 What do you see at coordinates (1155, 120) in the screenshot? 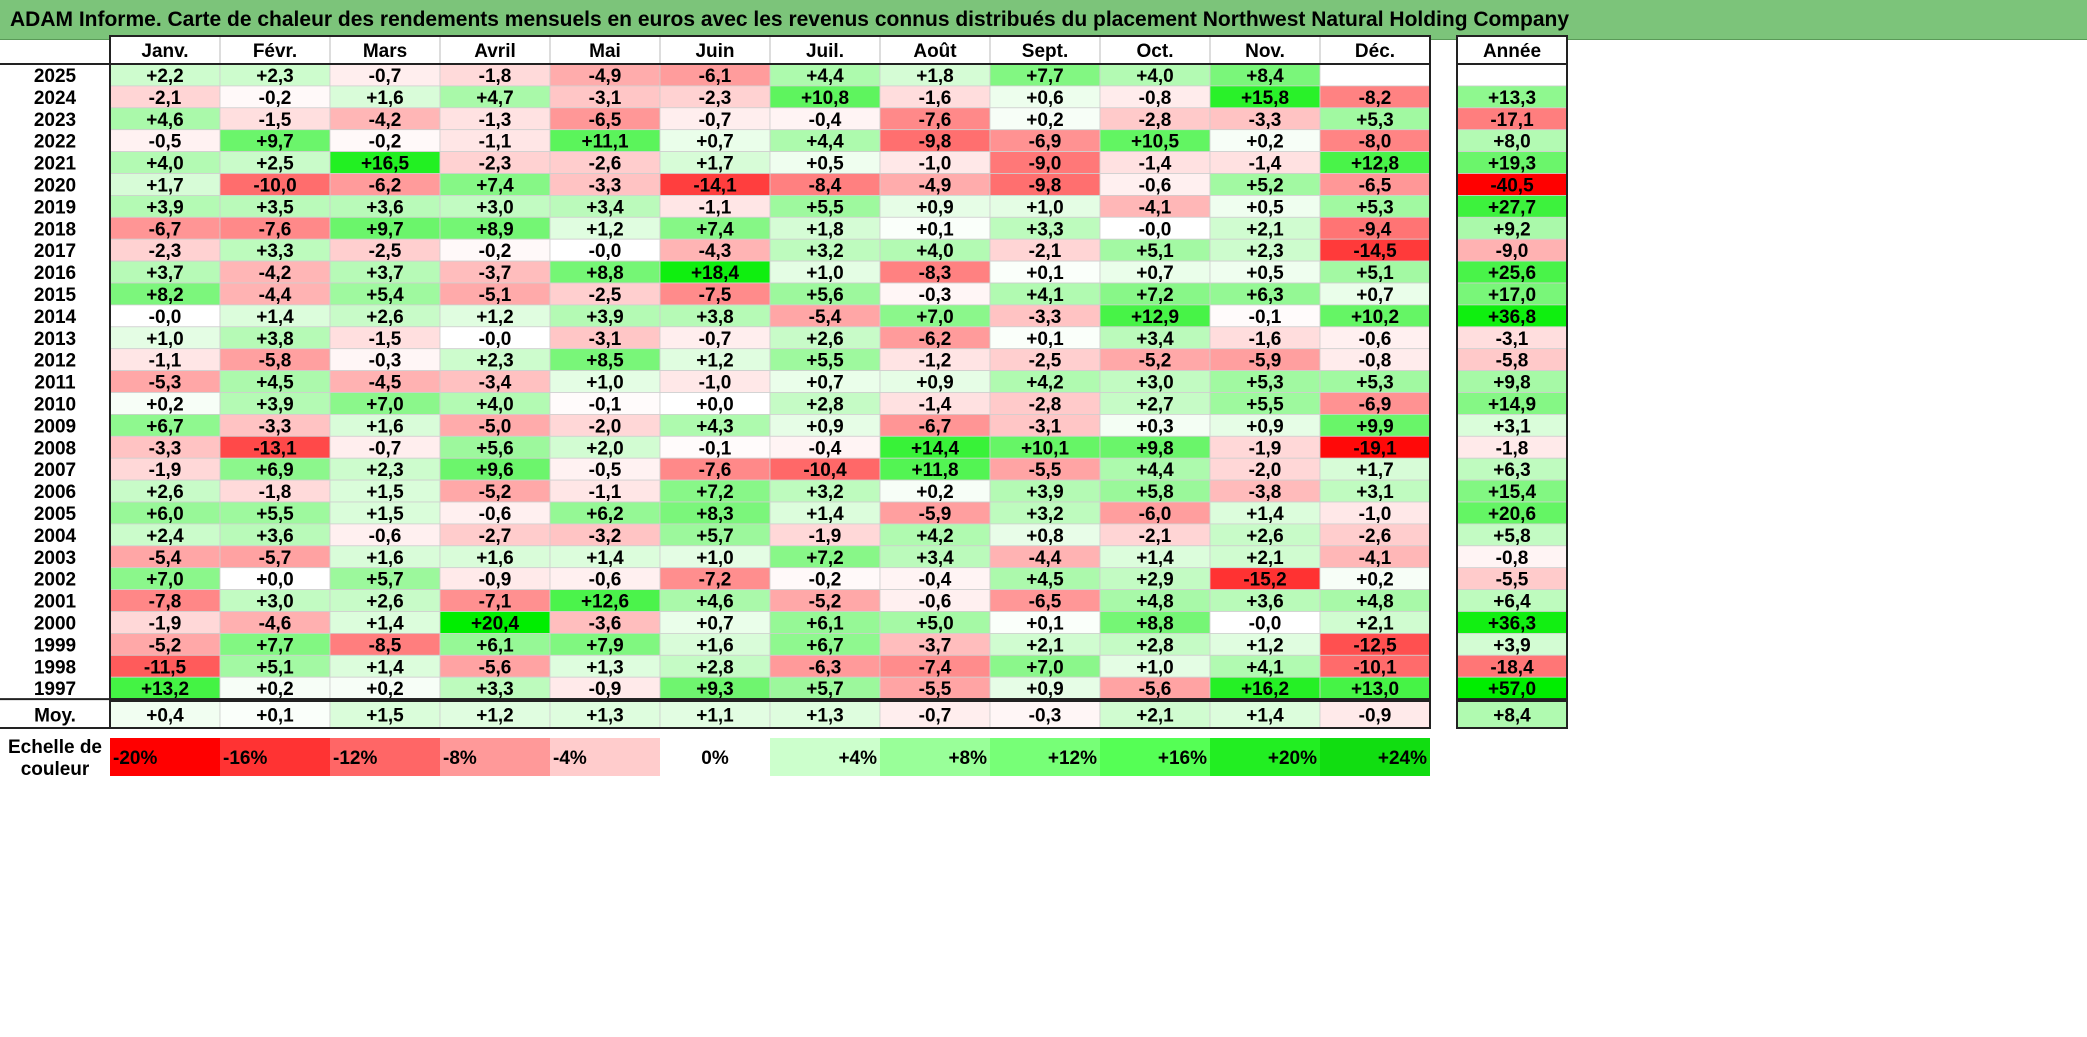
I see `heat-cell-value: -2,8` at bounding box center [1155, 120].